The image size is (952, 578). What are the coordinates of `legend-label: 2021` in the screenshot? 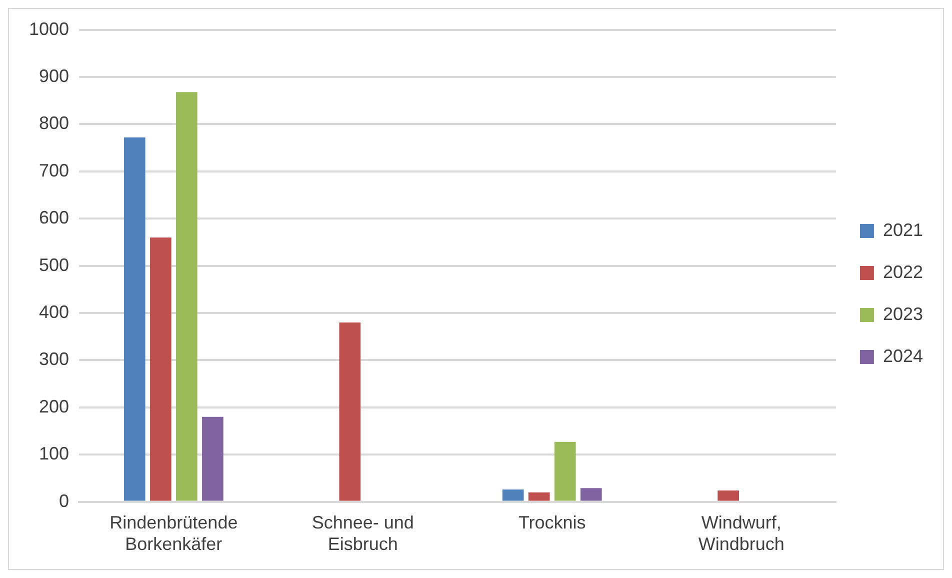 It's located at (903, 230).